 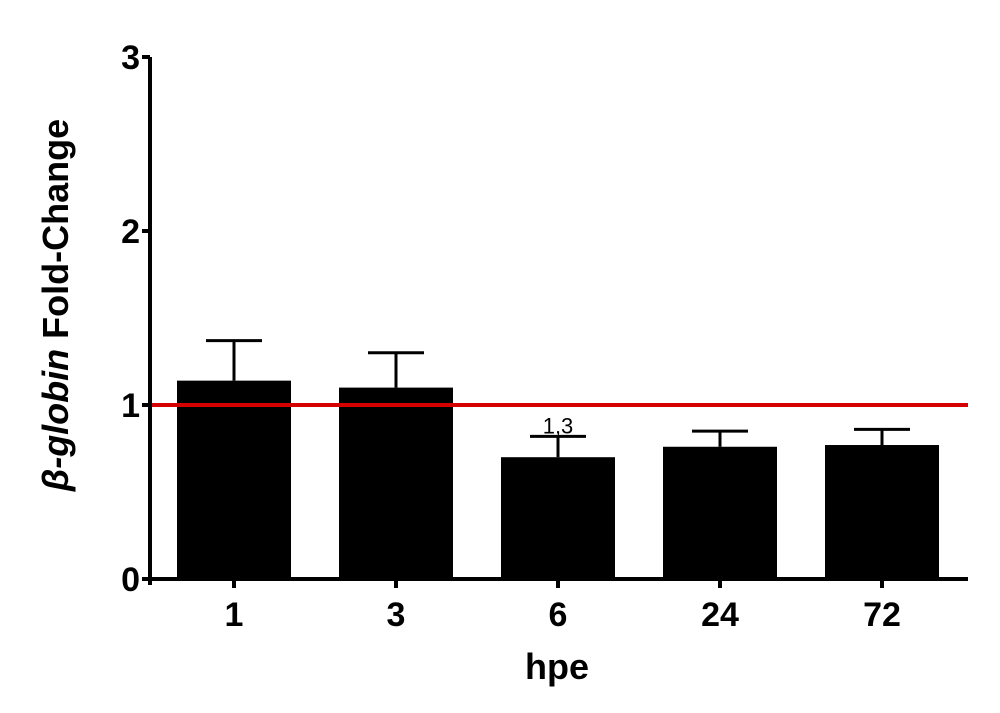 What do you see at coordinates (55, 420) in the screenshot?
I see `y-axis-title-italic: β-globin` at bounding box center [55, 420].